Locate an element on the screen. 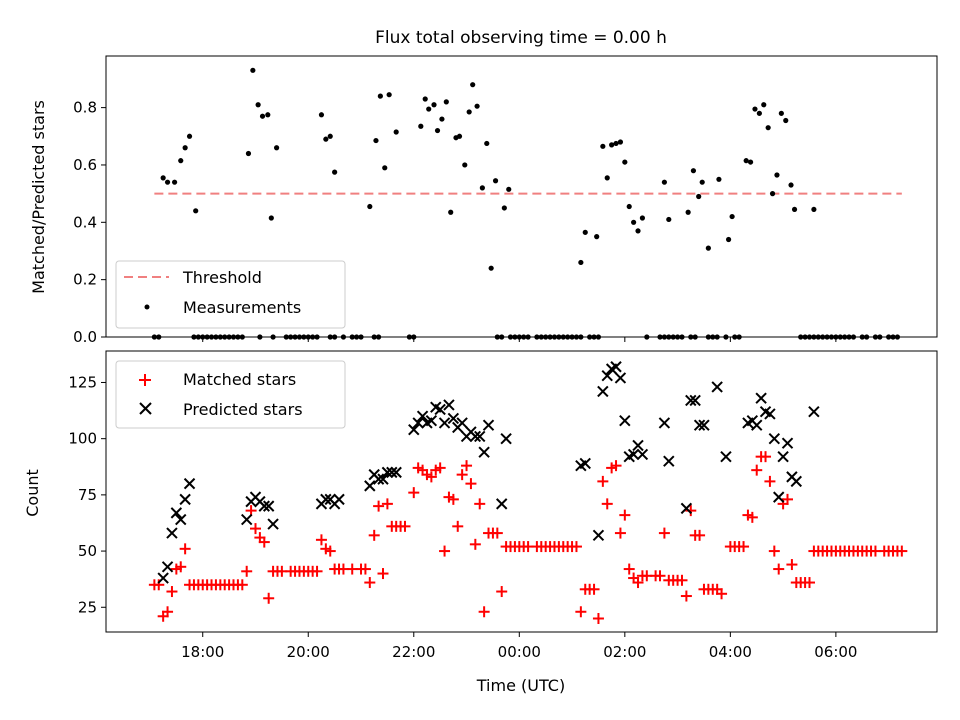 The image size is (960, 720). bottom-y-axis-label: Count is located at coordinates (32, 493).